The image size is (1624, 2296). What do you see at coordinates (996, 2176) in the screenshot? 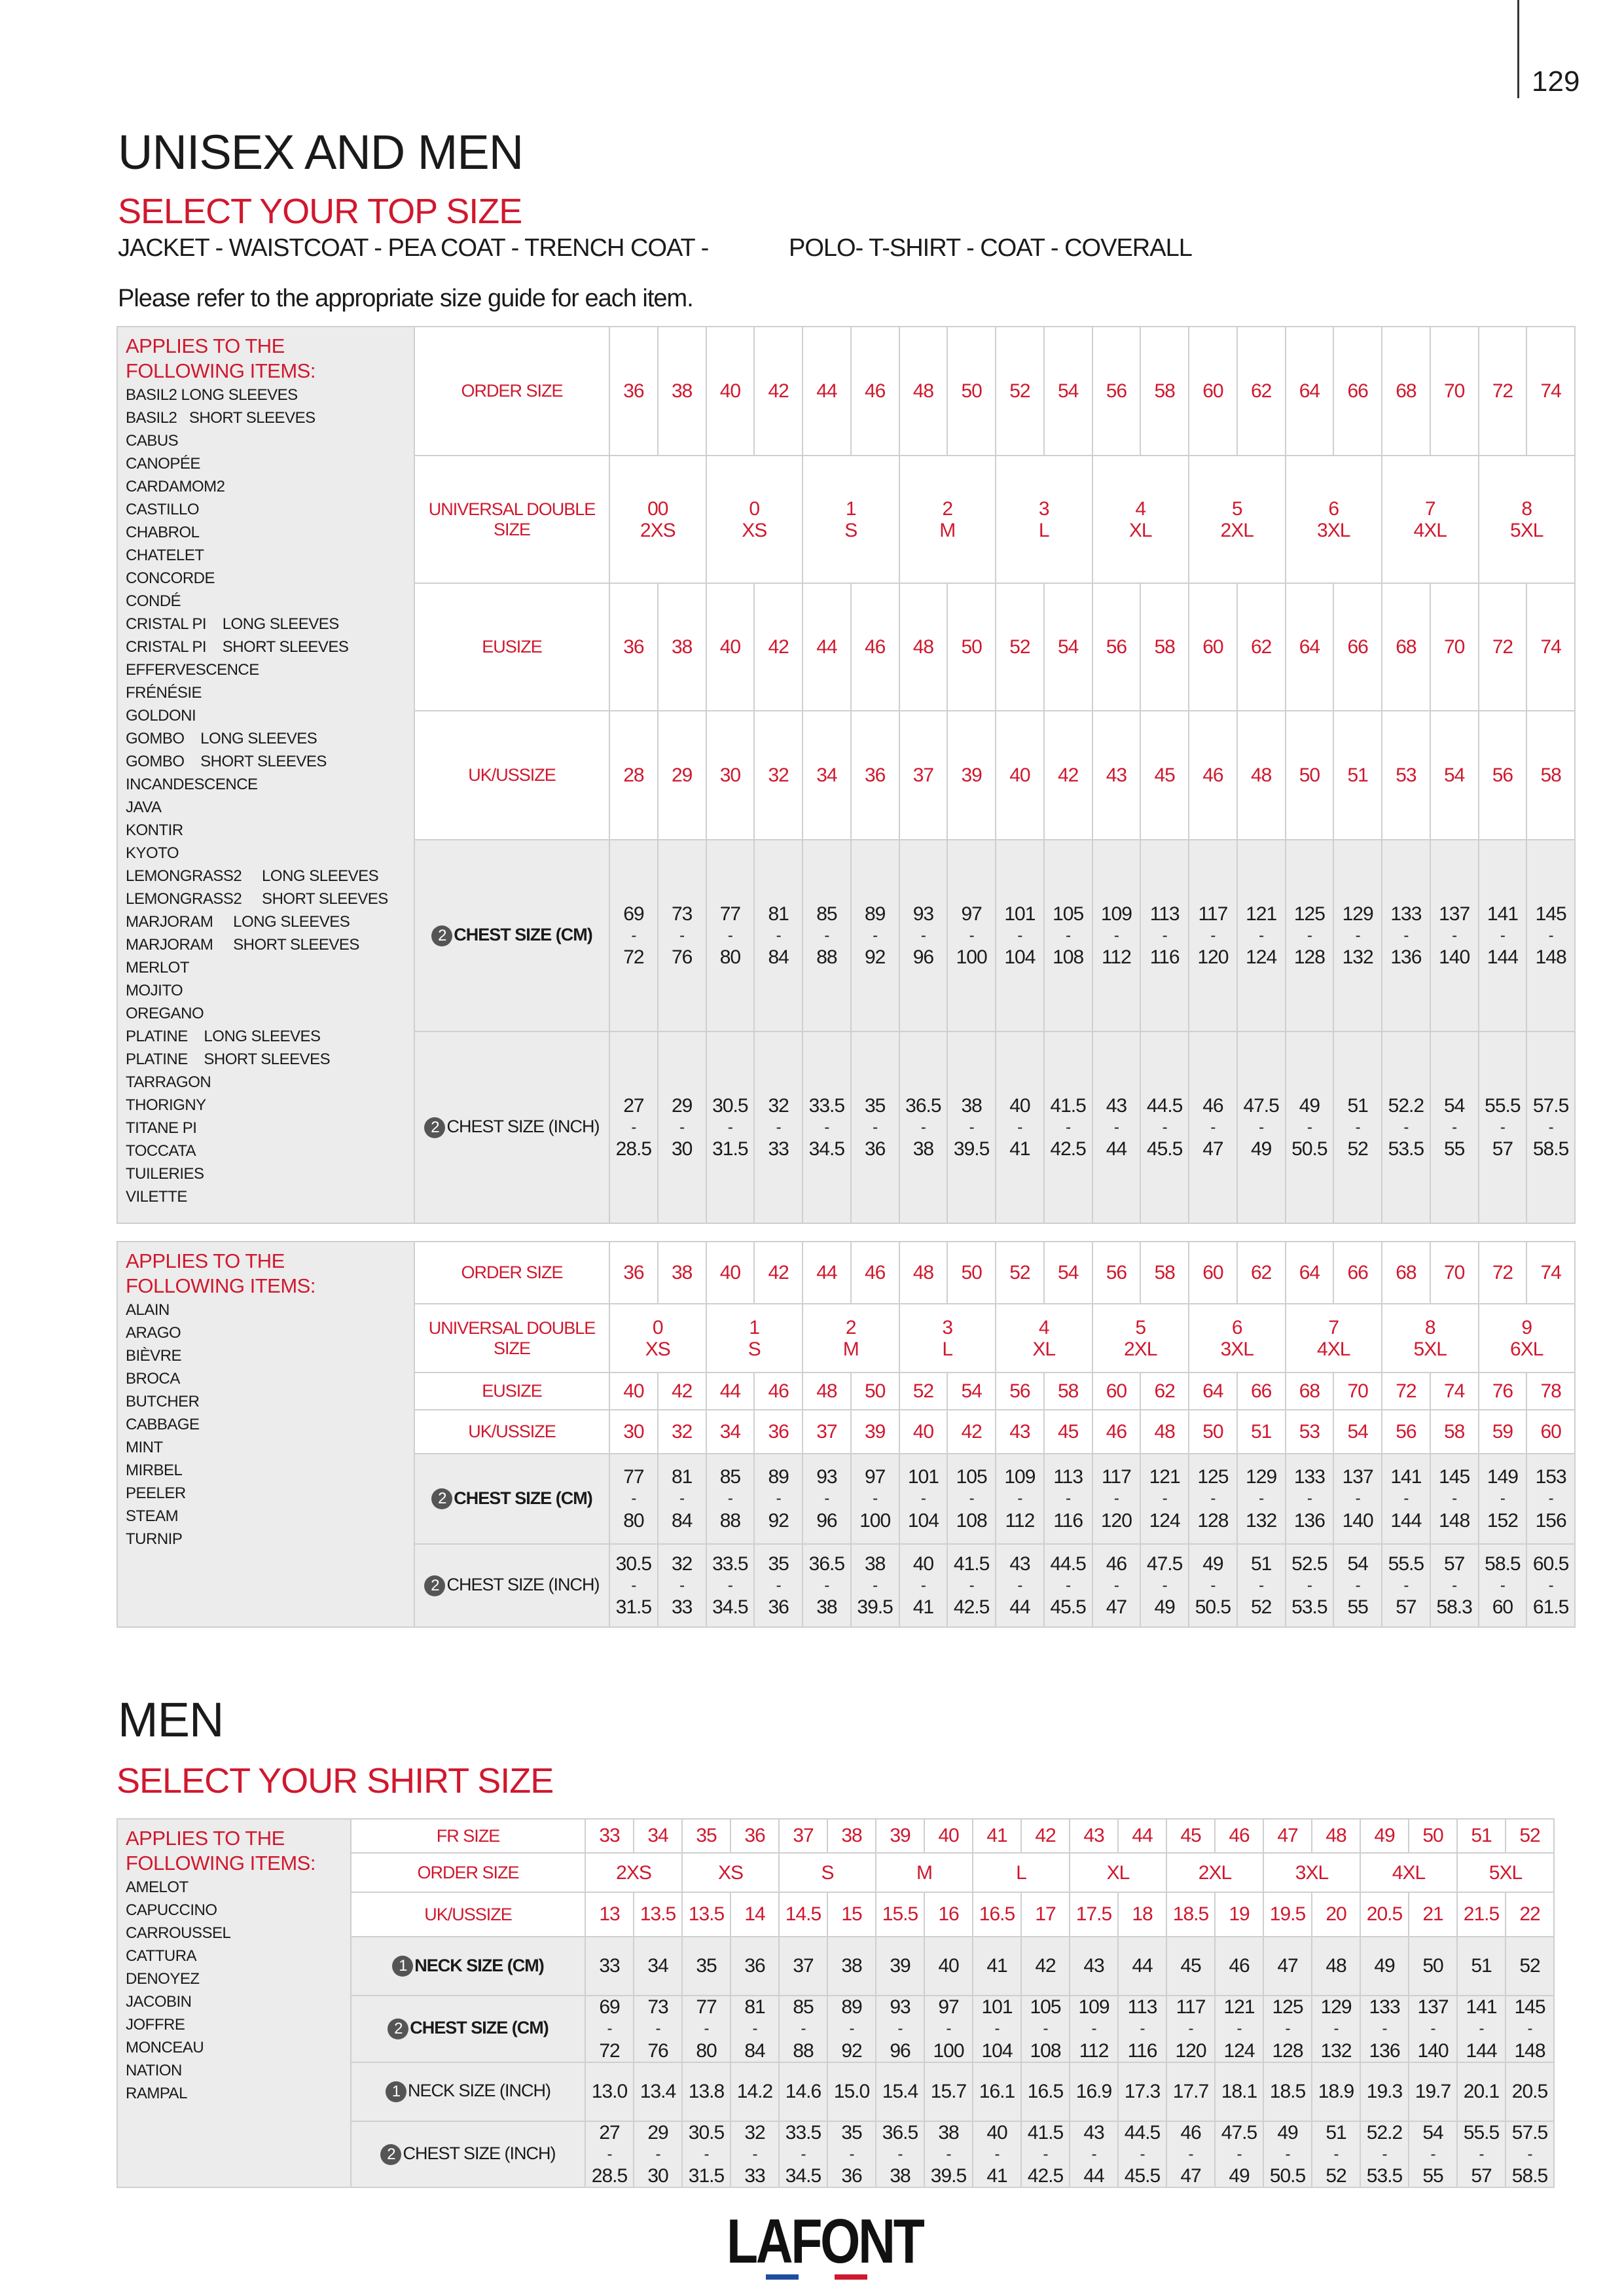
I see `range-max: 41` at bounding box center [996, 2176].